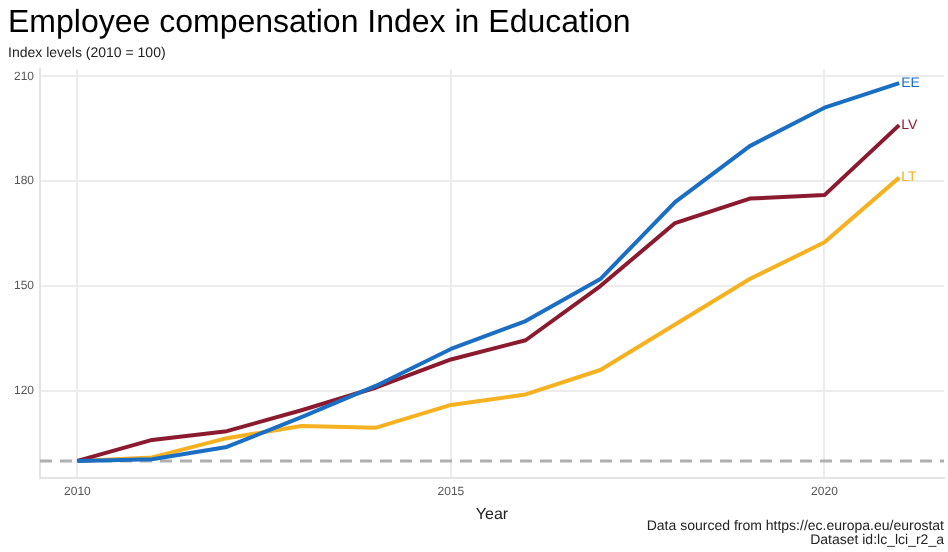 This screenshot has width=948, height=552. What do you see at coordinates (492, 513) in the screenshot?
I see `x-axis-title: Year` at bounding box center [492, 513].